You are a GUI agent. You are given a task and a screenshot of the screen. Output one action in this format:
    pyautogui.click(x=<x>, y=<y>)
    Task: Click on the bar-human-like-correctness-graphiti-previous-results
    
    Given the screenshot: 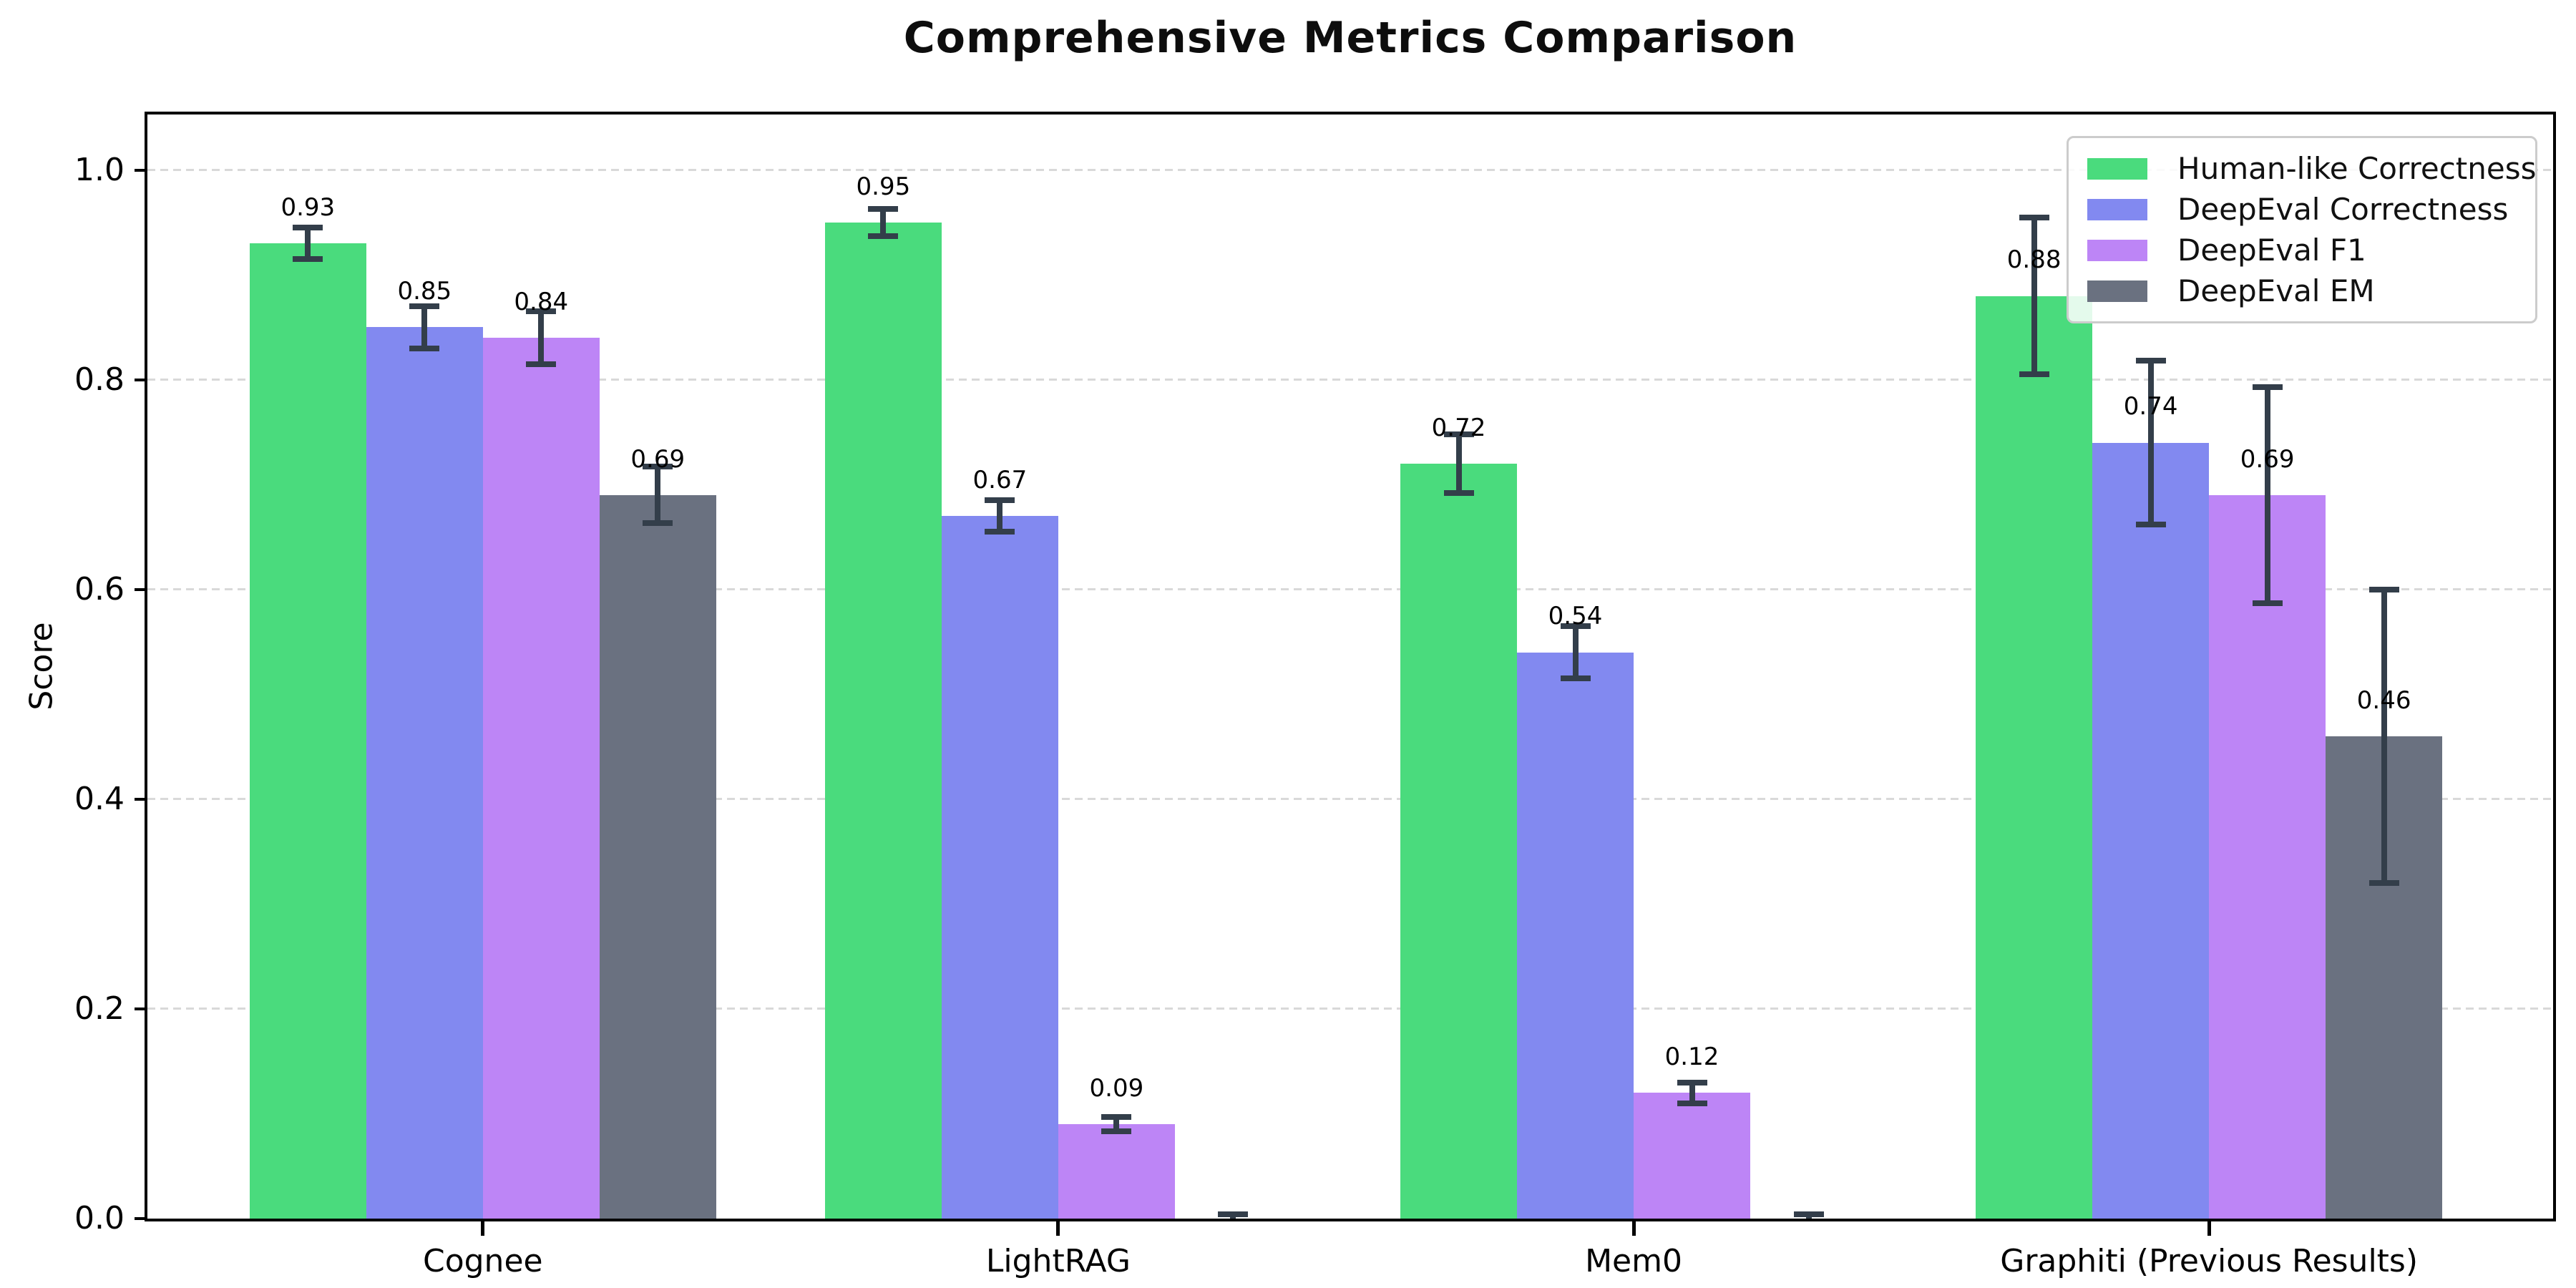 What is the action you would take?
    pyautogui.click(x=2034, y=757)
    